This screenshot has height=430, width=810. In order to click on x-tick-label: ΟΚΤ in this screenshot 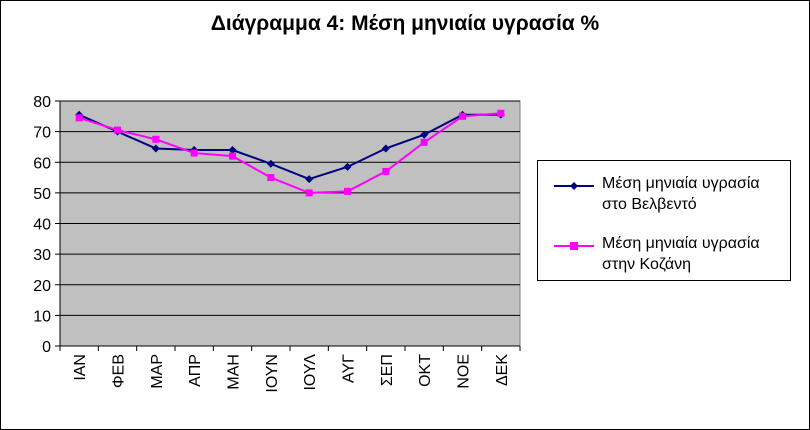, I will do `click(425, 370)`.